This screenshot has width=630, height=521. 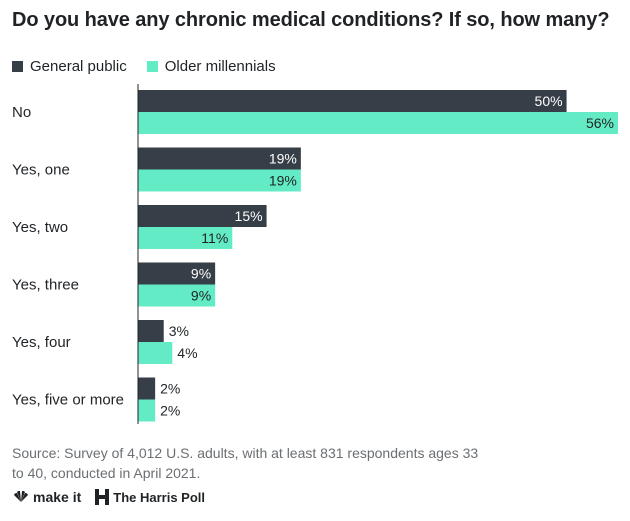 I want to click on bar-older-millennials-yes-four, so click(x=155, y=353).